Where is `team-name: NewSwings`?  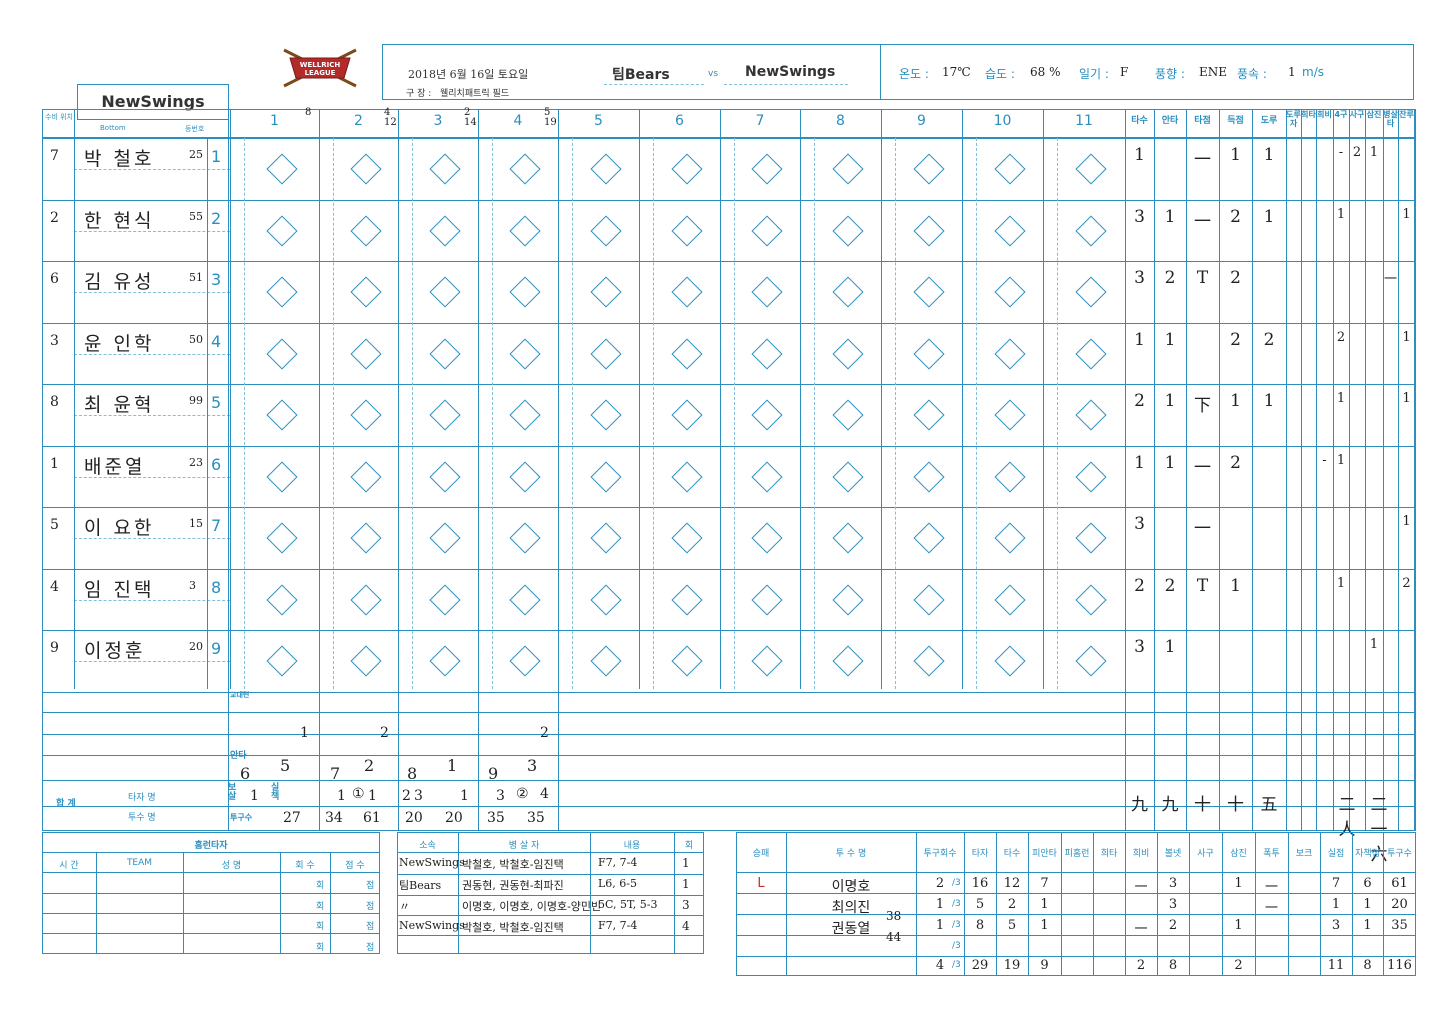 team-name: NewSwings is located at coordinates (153, 101).